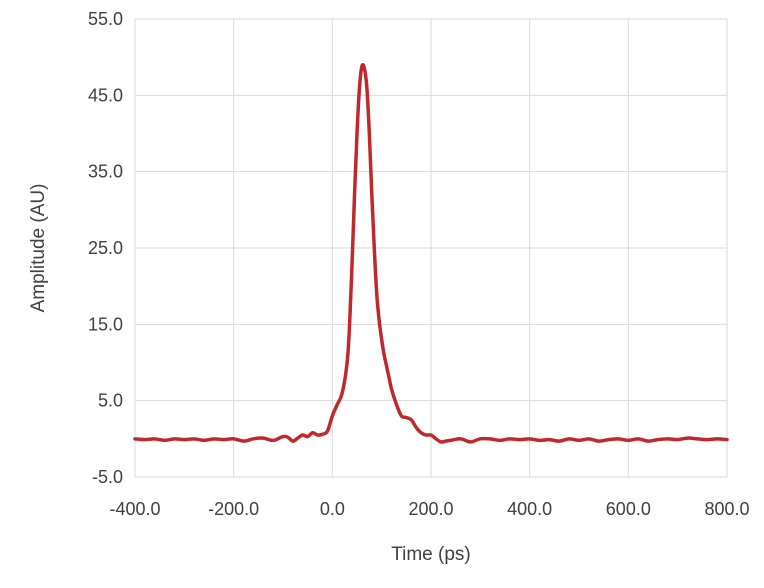  What do you see at coordinates (726, 509) in the screenshot?
I see `x-tick-label: 800.0` at bounding box center [726, 509].